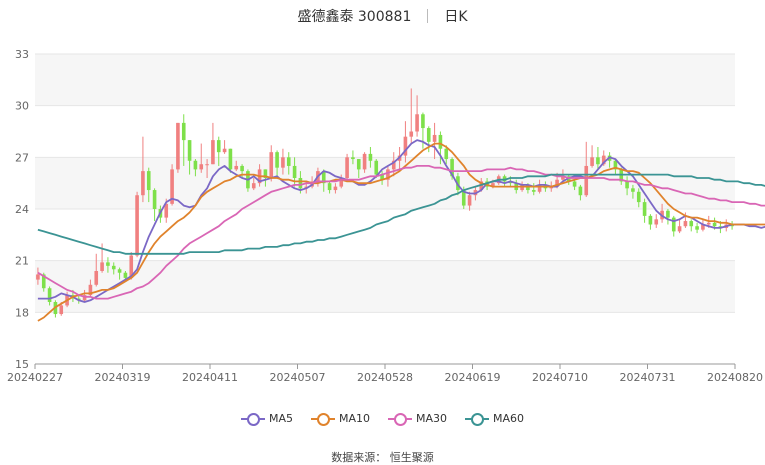  I want to click on period-label: 日K, so click(456, 17).